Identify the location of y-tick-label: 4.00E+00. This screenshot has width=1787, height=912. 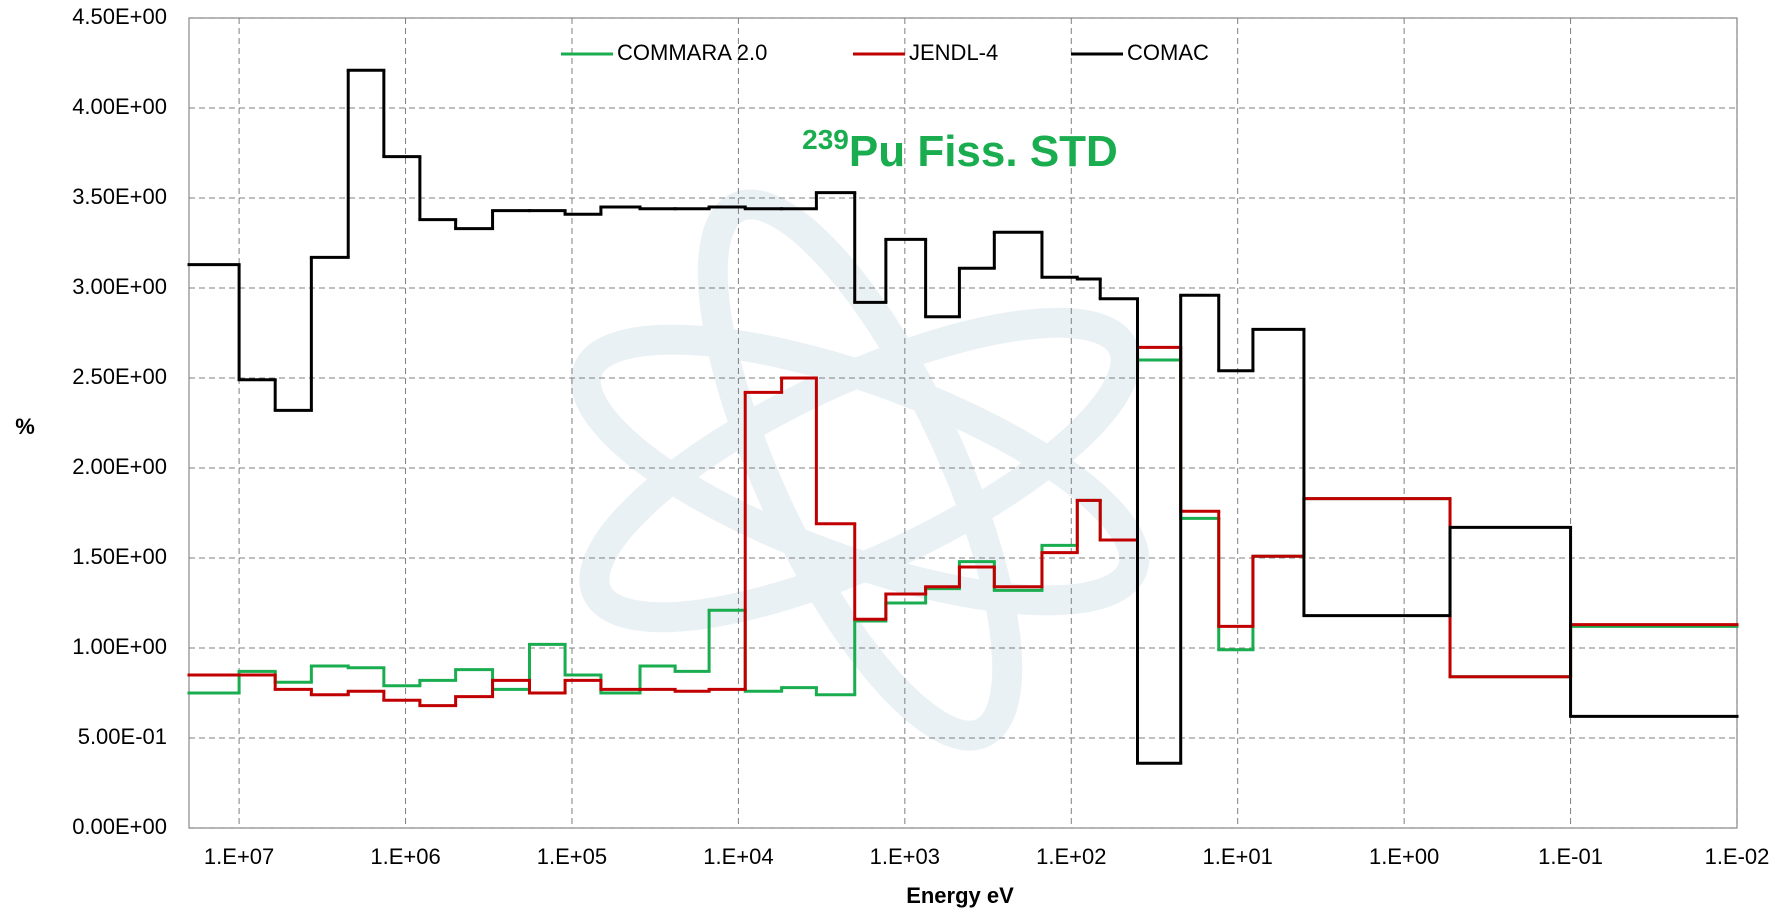
(119, 106).